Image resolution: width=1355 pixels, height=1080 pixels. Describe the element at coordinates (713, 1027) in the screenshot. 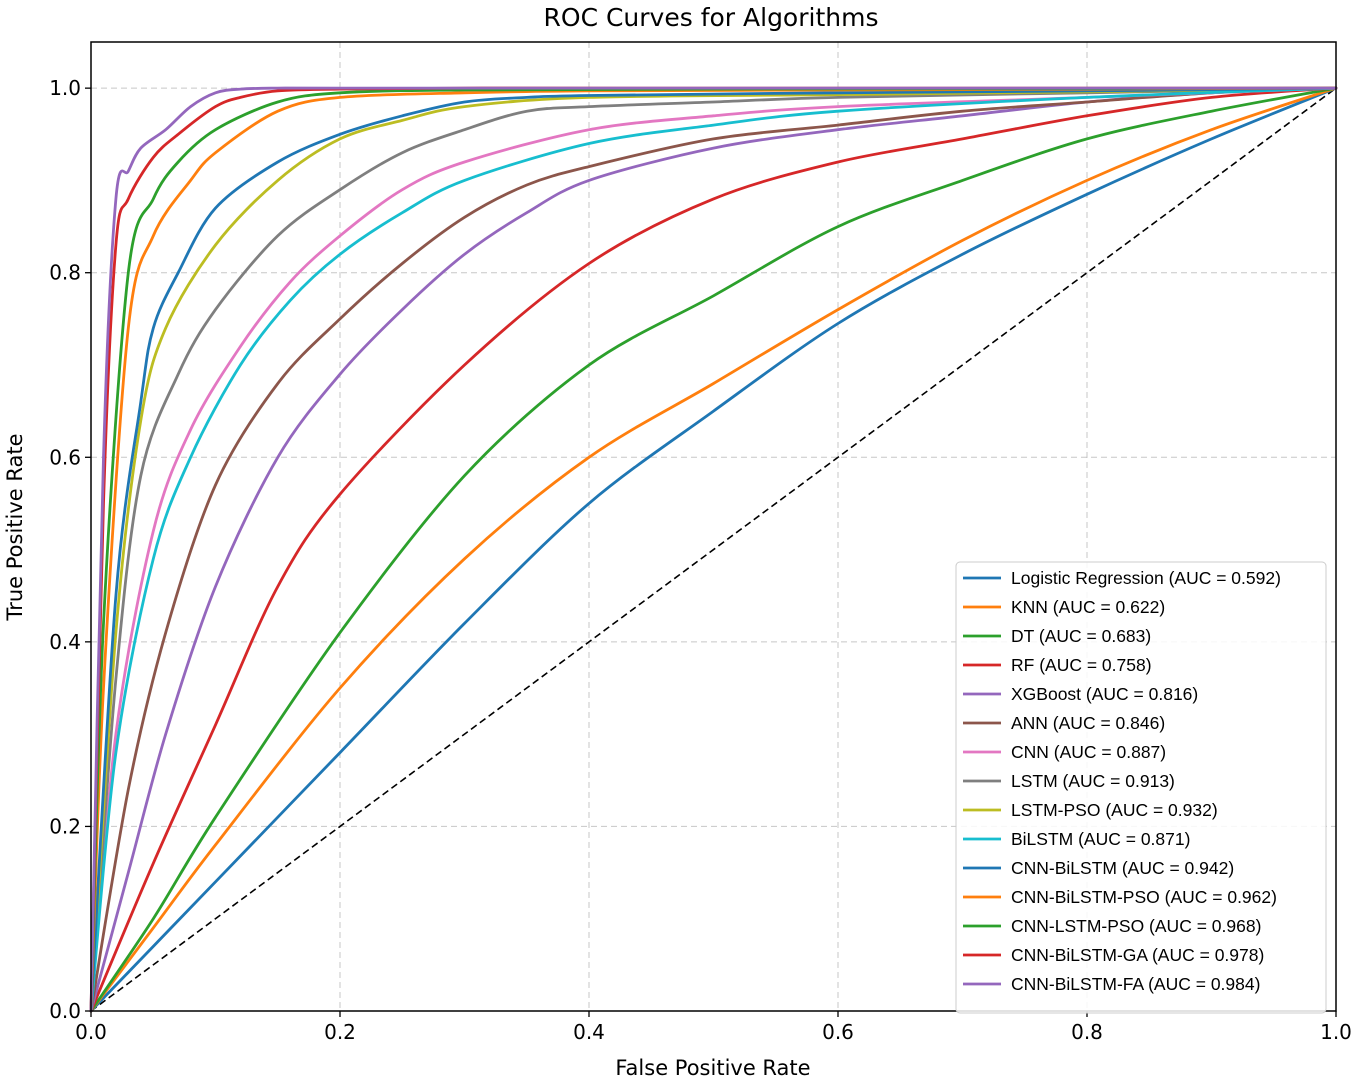

I see `x-axis-ticks: 0.0 0.2 0.4 0.6 0.8 1.0` at that location.